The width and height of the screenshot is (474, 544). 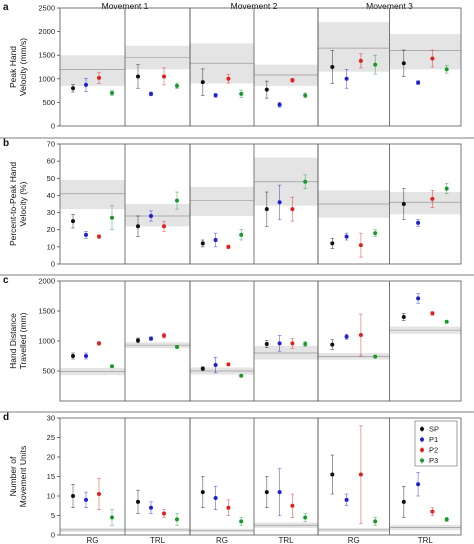 What do you see at coordinates (51, 496) in the screenshot?
I see `y-tick-label-d: 10` at bounding box center [51, 496].